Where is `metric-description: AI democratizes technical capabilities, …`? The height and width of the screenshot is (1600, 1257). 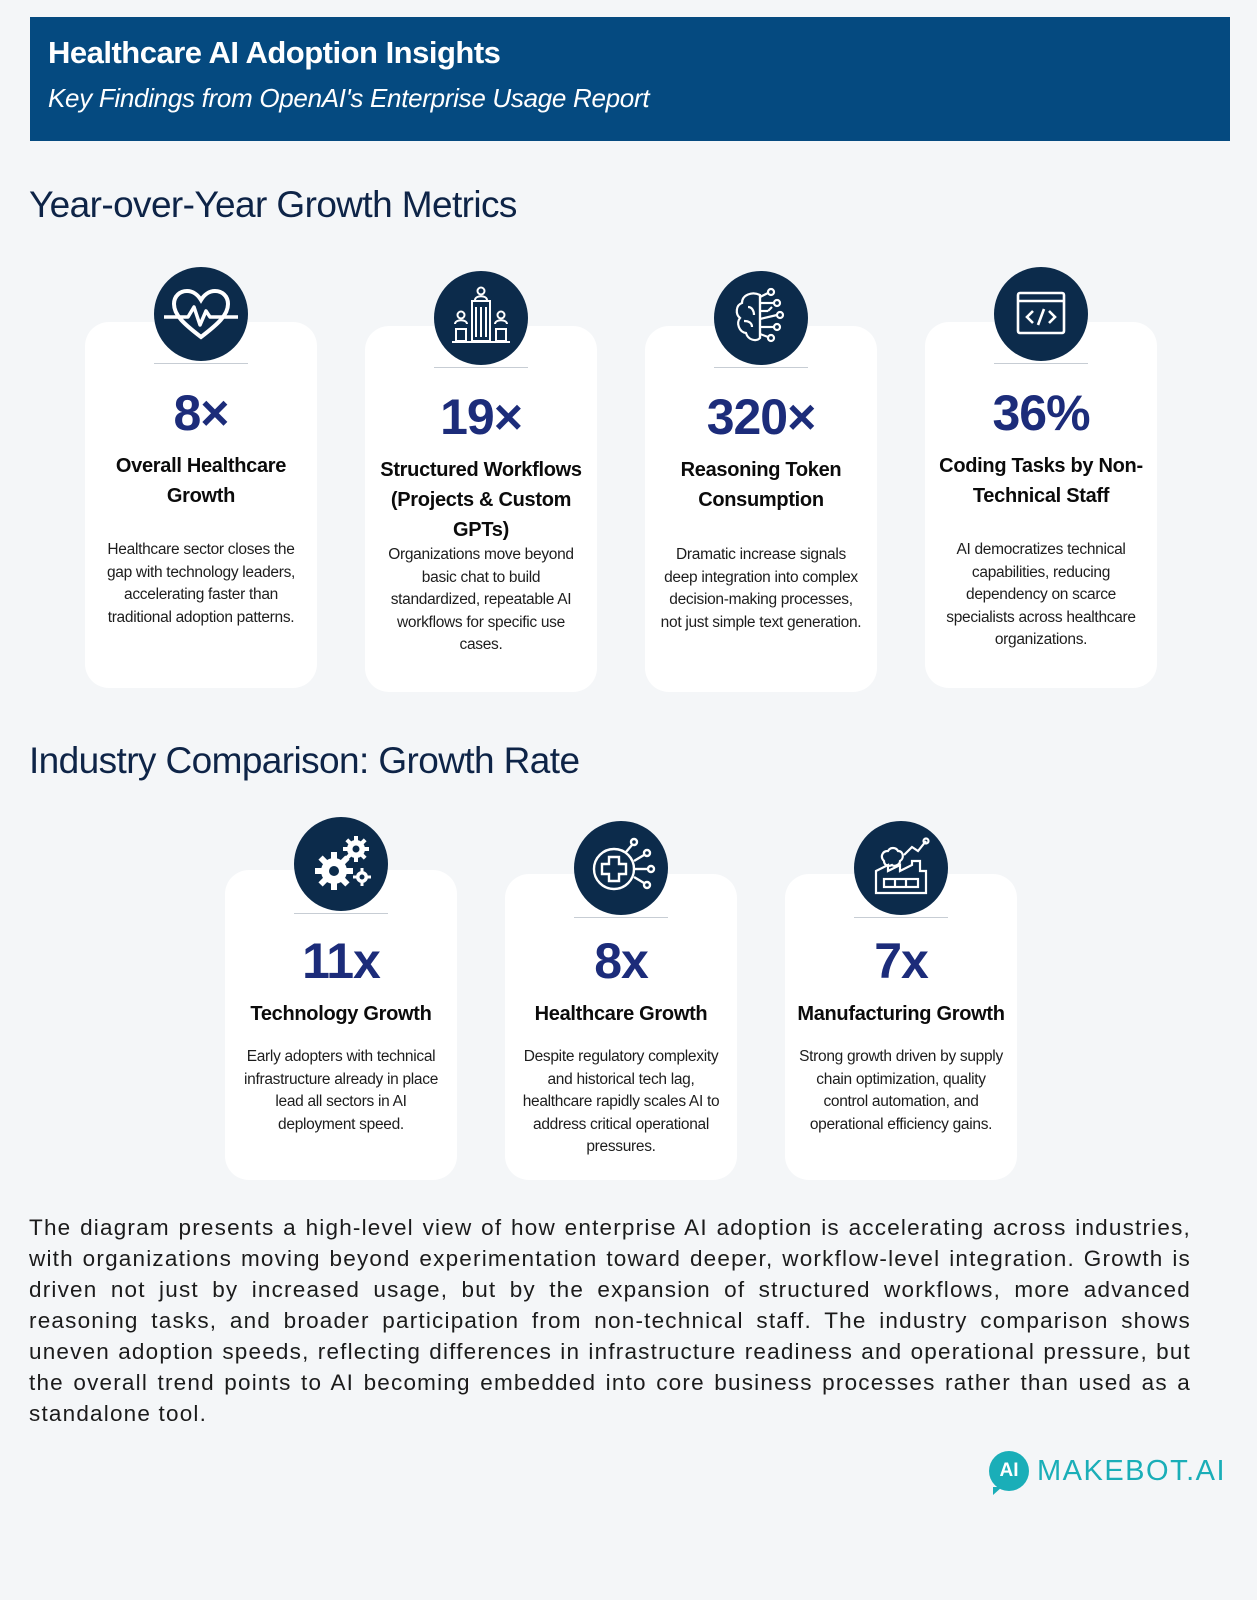 metric-description: AI democratizes technical capabilities, … is located at coordinates (1041, 594).